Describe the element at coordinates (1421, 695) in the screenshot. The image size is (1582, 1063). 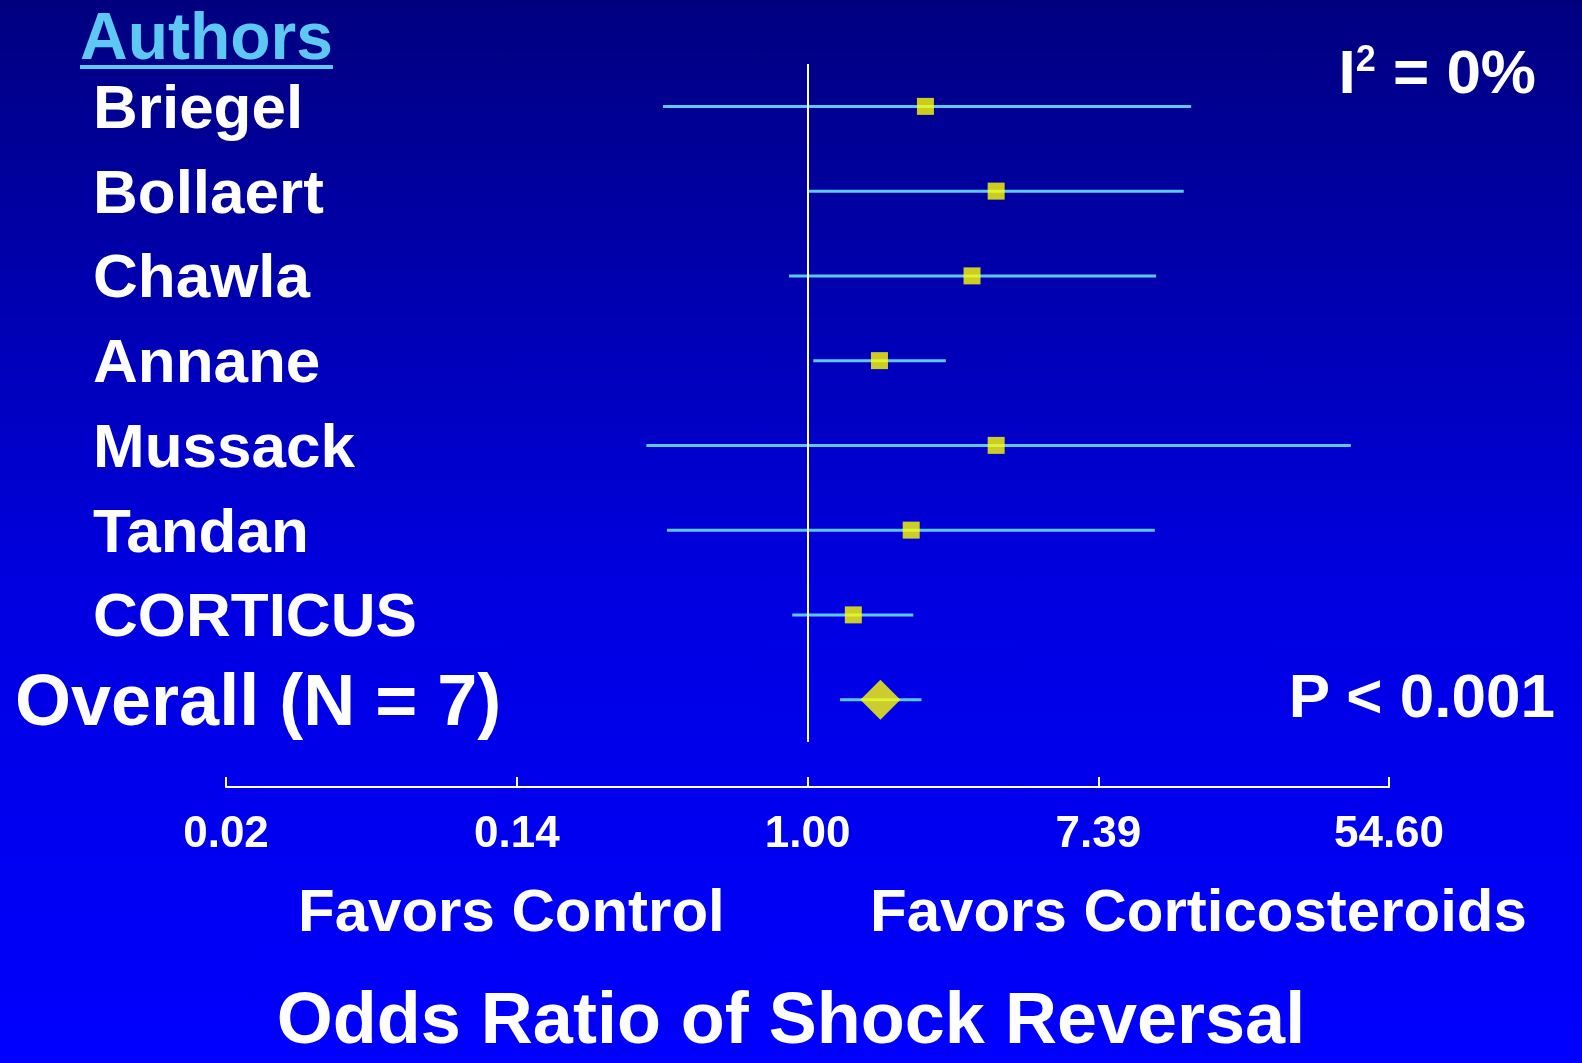
I see `annotation: P < 0.001` at that location.